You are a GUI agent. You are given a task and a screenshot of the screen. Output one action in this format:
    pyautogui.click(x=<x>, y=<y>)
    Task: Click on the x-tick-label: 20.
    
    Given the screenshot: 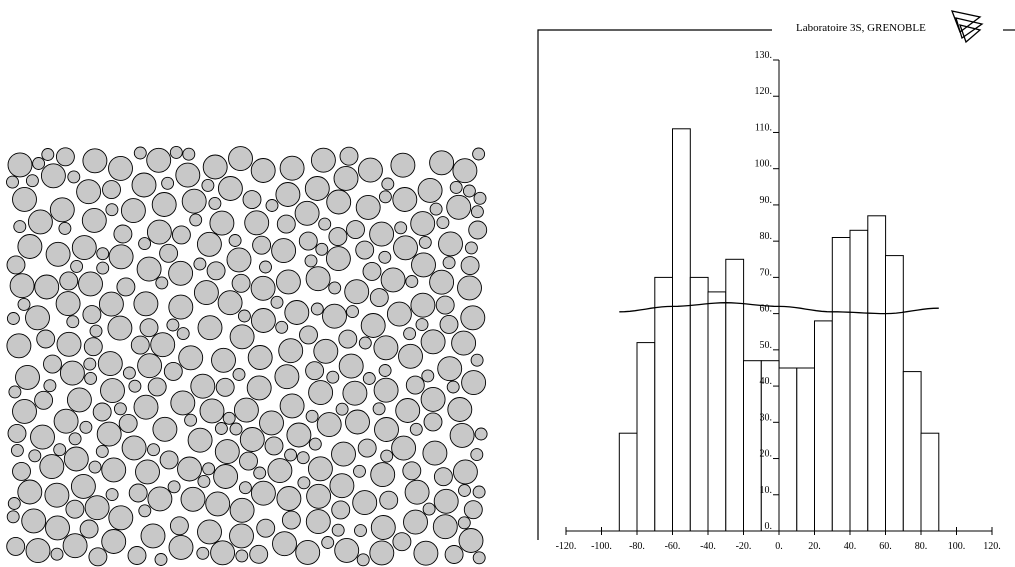 What is the action you would take?
    pyautogui.click(x=814, y=546)
    